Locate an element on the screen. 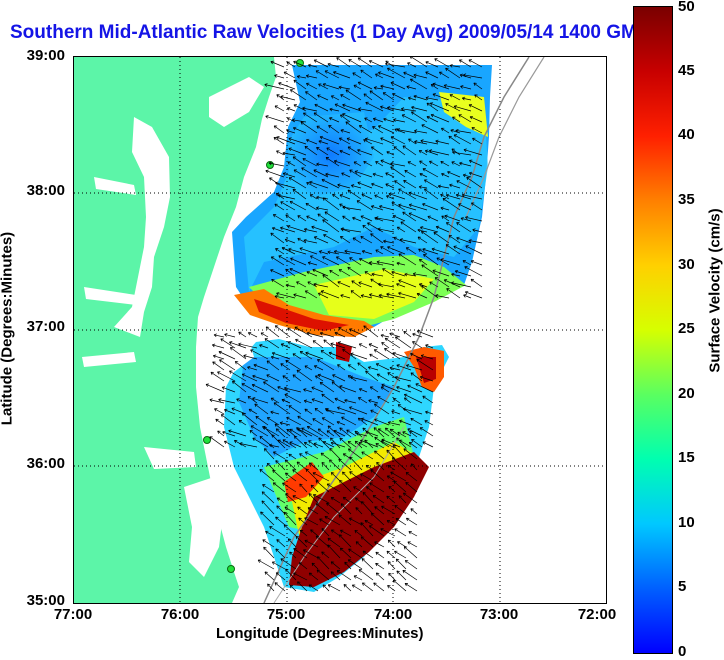 The image size is (724, 660). y-tick-35: 35:00 is located at coordinates (45, 600).